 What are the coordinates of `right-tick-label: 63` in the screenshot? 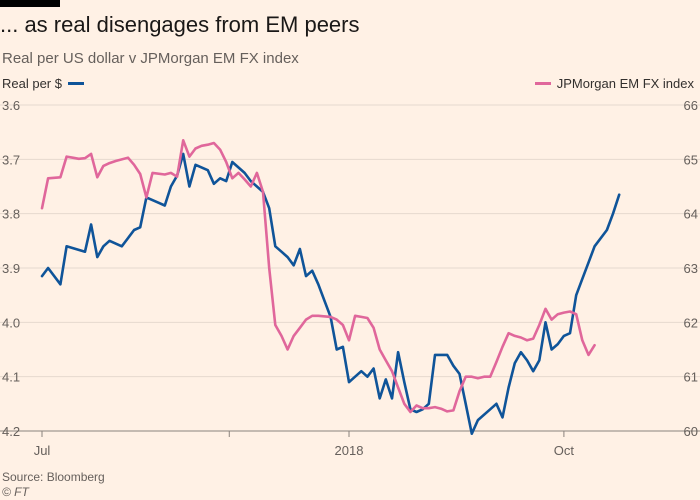 It's located at (691, 268).